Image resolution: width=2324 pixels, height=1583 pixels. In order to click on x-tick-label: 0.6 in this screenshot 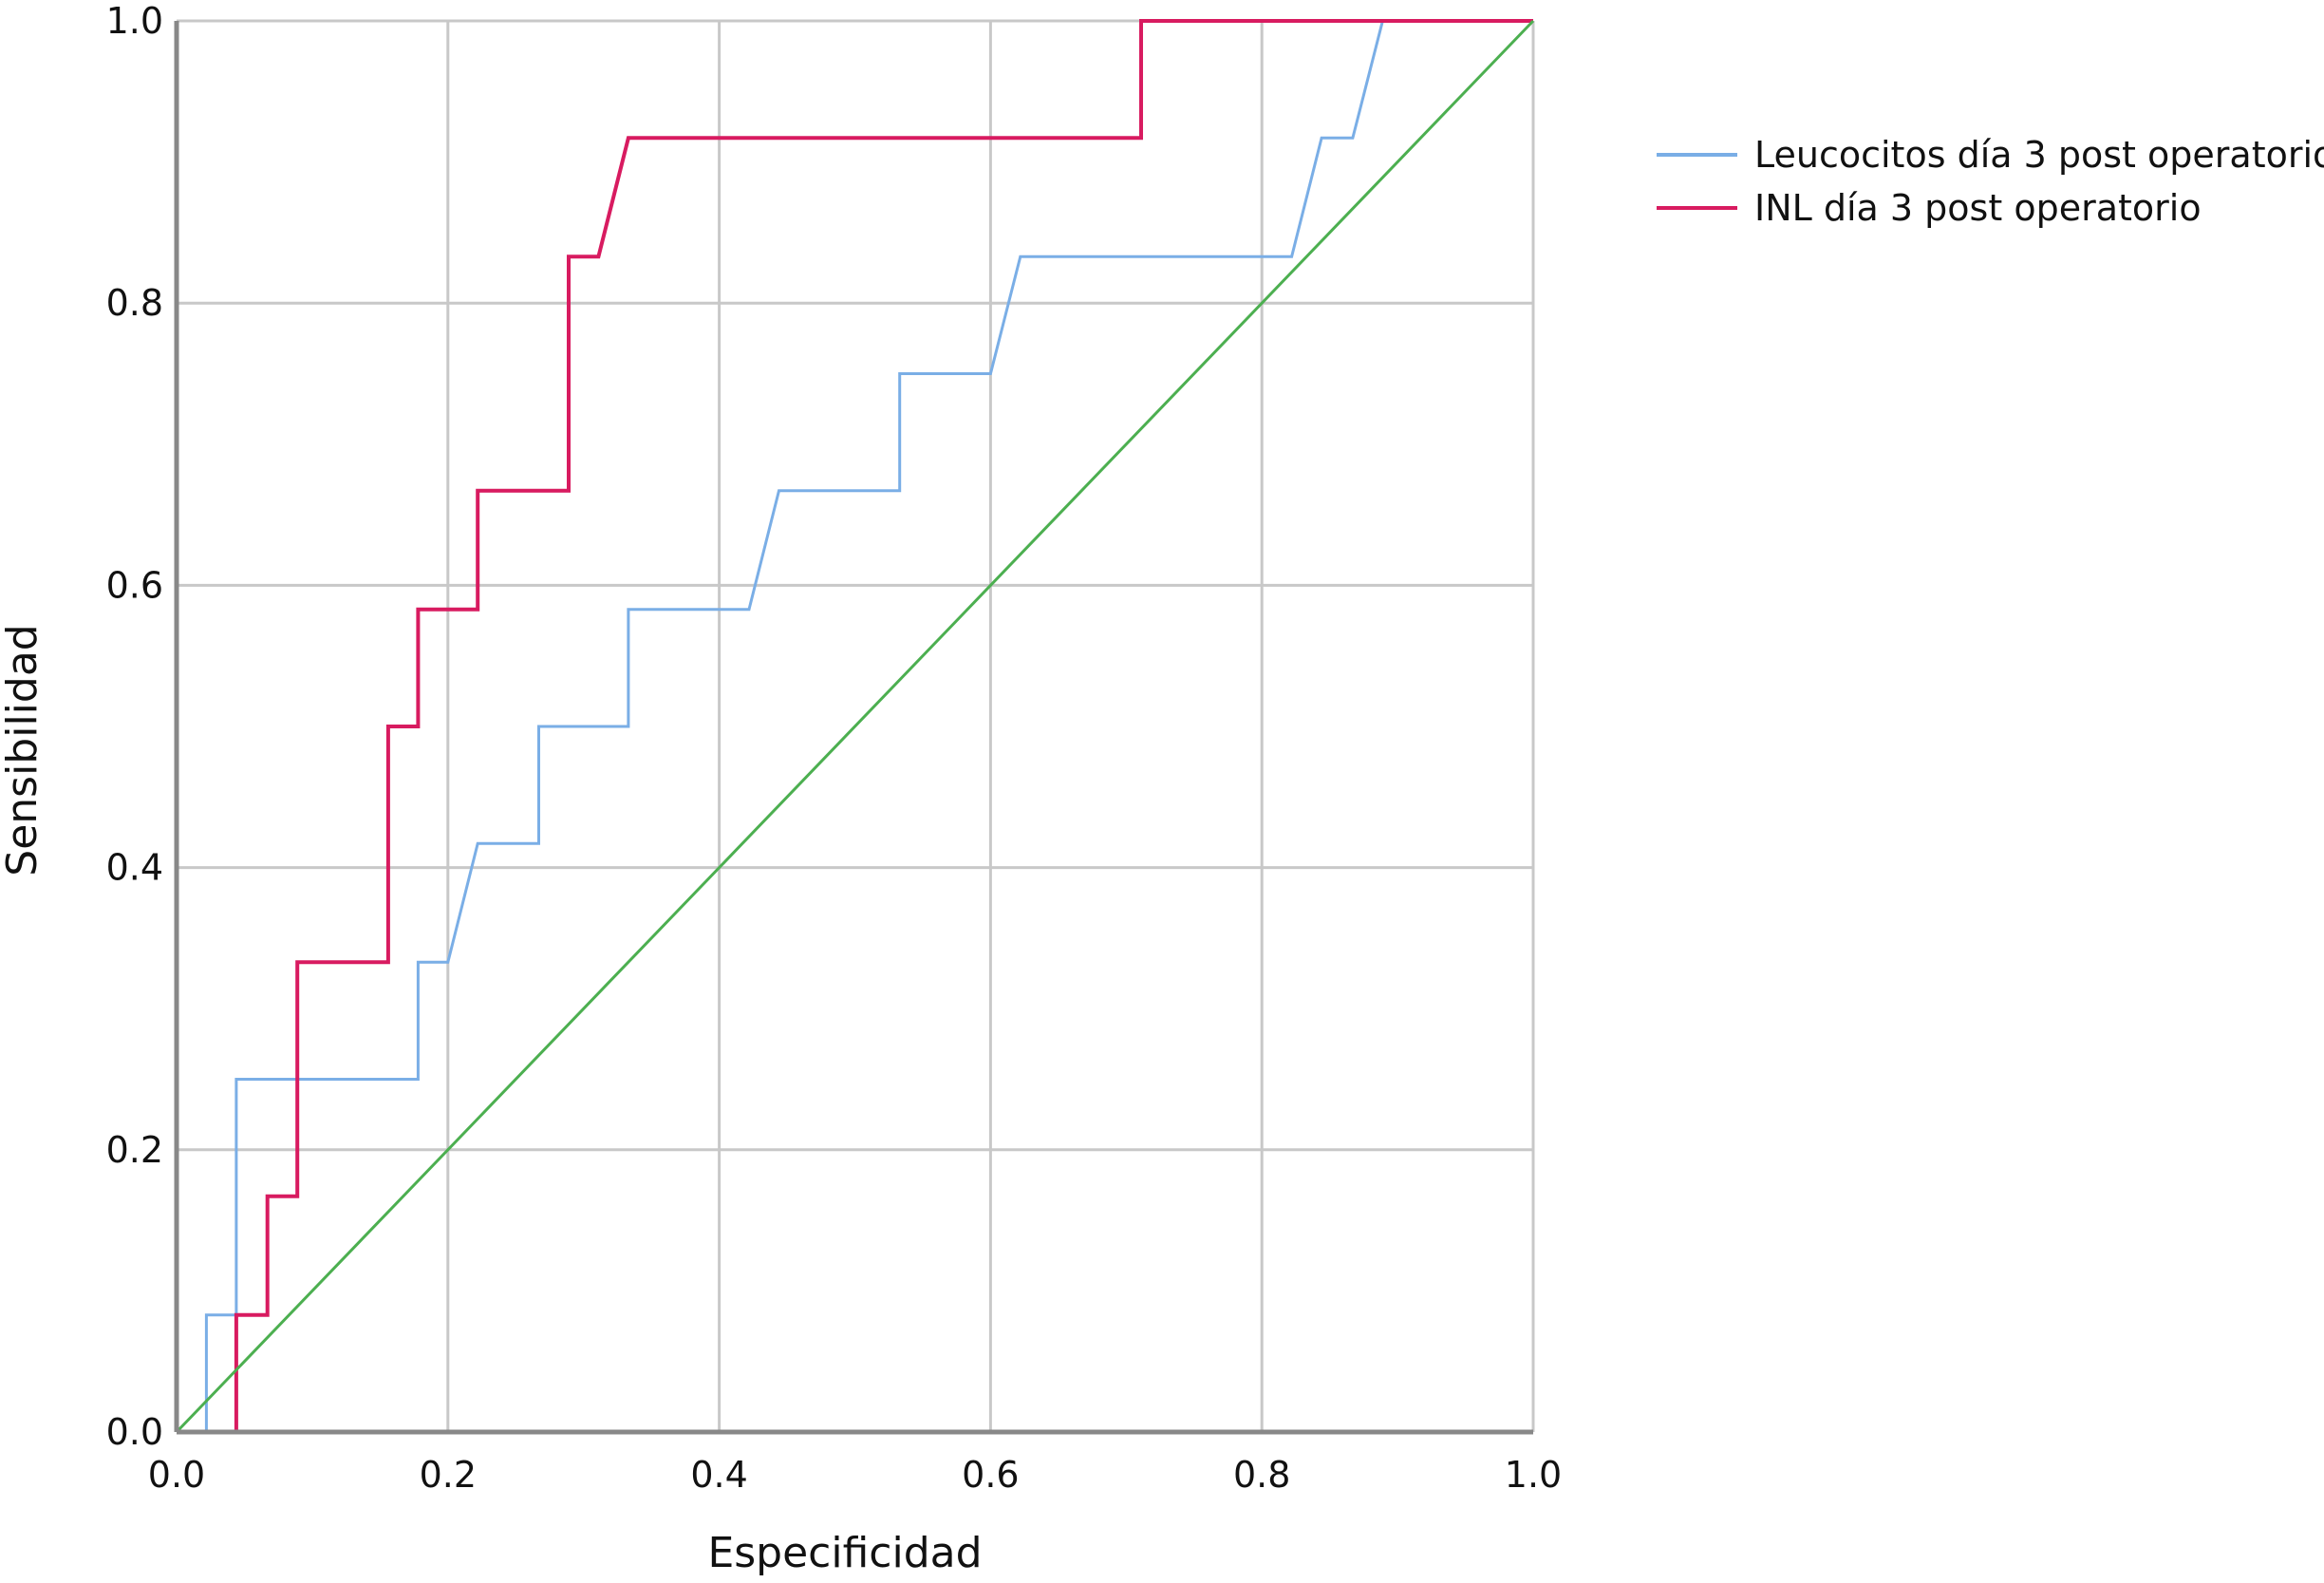, I will do `click(990, 1475)`.